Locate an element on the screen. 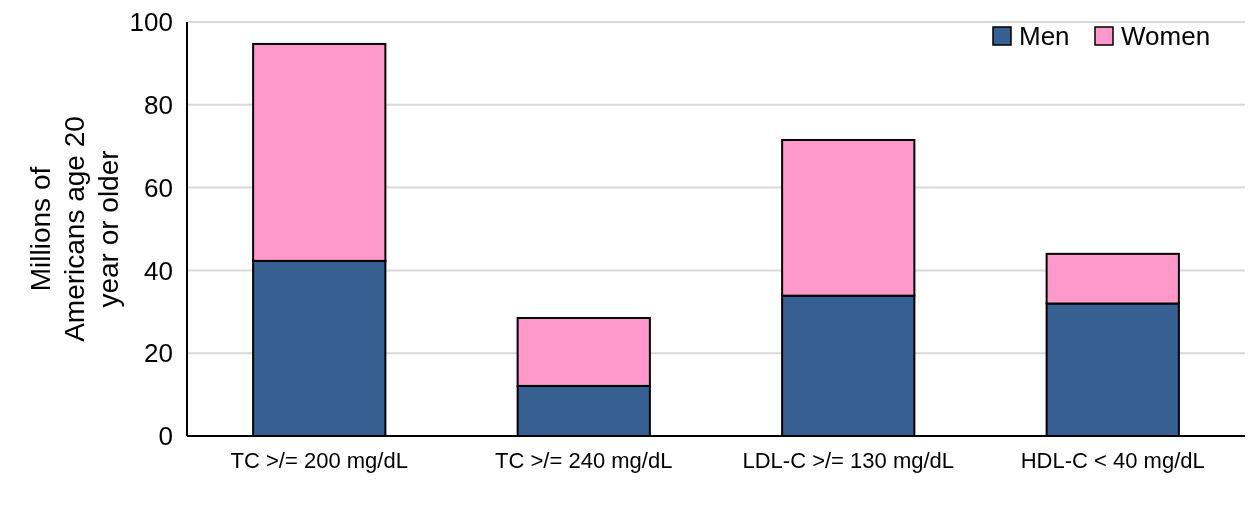  y-tick-label: 40 is located at coordinates (158, 270).